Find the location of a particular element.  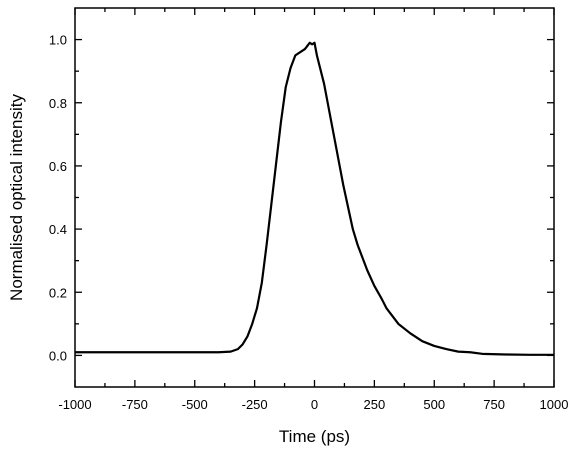

x-tick-label: 0 is located at coordinates (314, 404).